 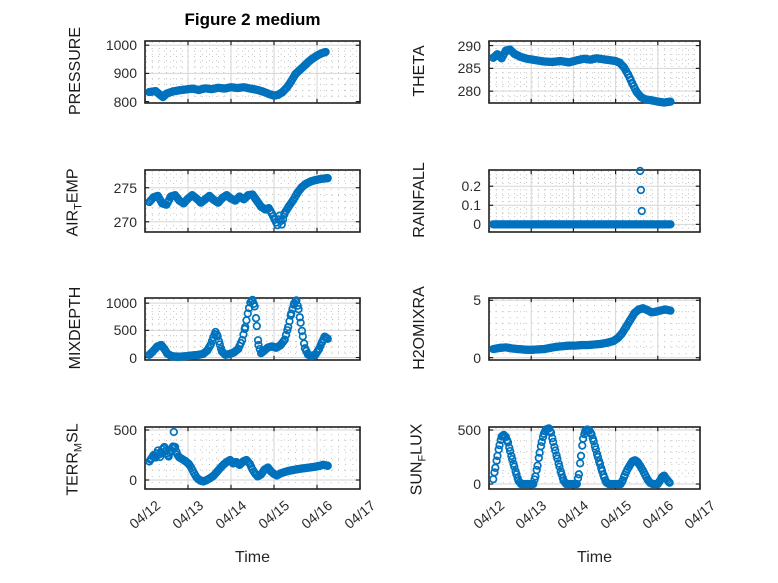 I want to click on y-axis-label-text: SUN, so click(x=417, y=478).